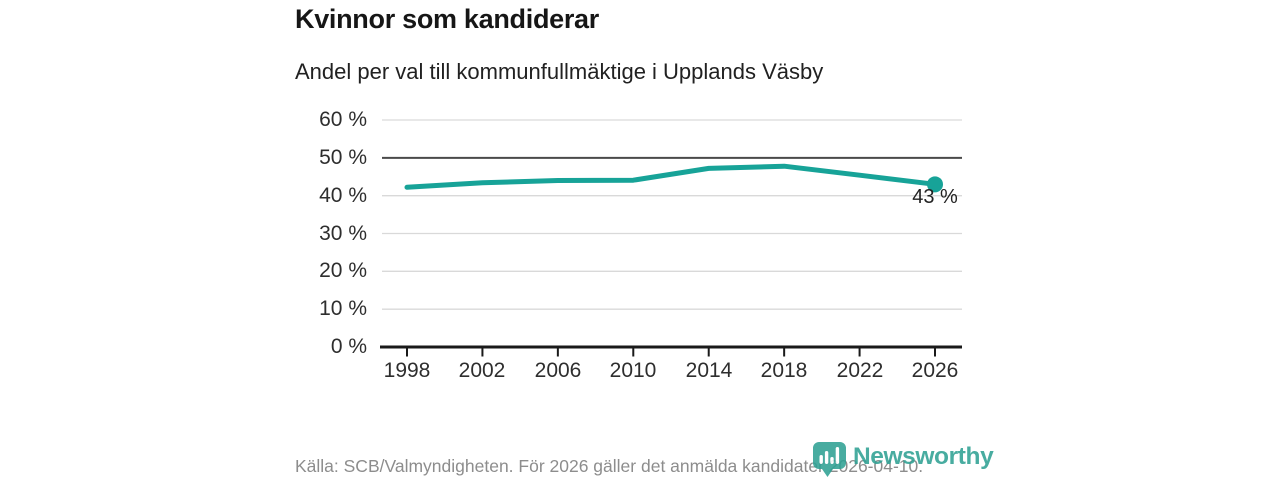  Describe the element at coordinates (935, 184) in the screenshot. I see `end-point-dot` at that location.